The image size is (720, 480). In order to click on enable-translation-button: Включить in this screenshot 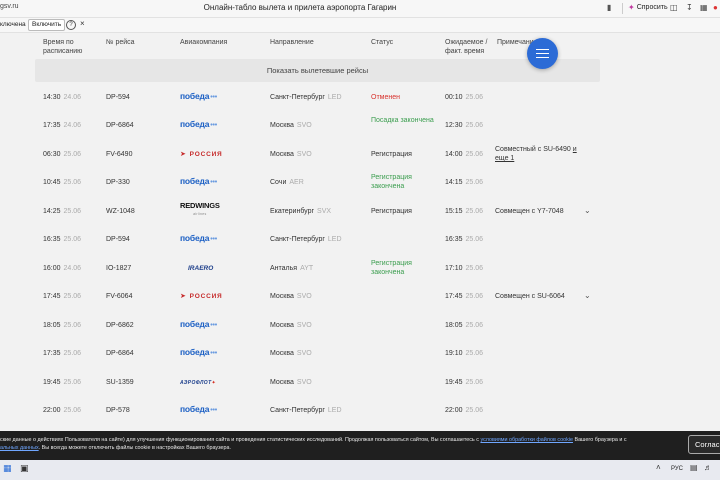, I will do `click(47, 25)`.